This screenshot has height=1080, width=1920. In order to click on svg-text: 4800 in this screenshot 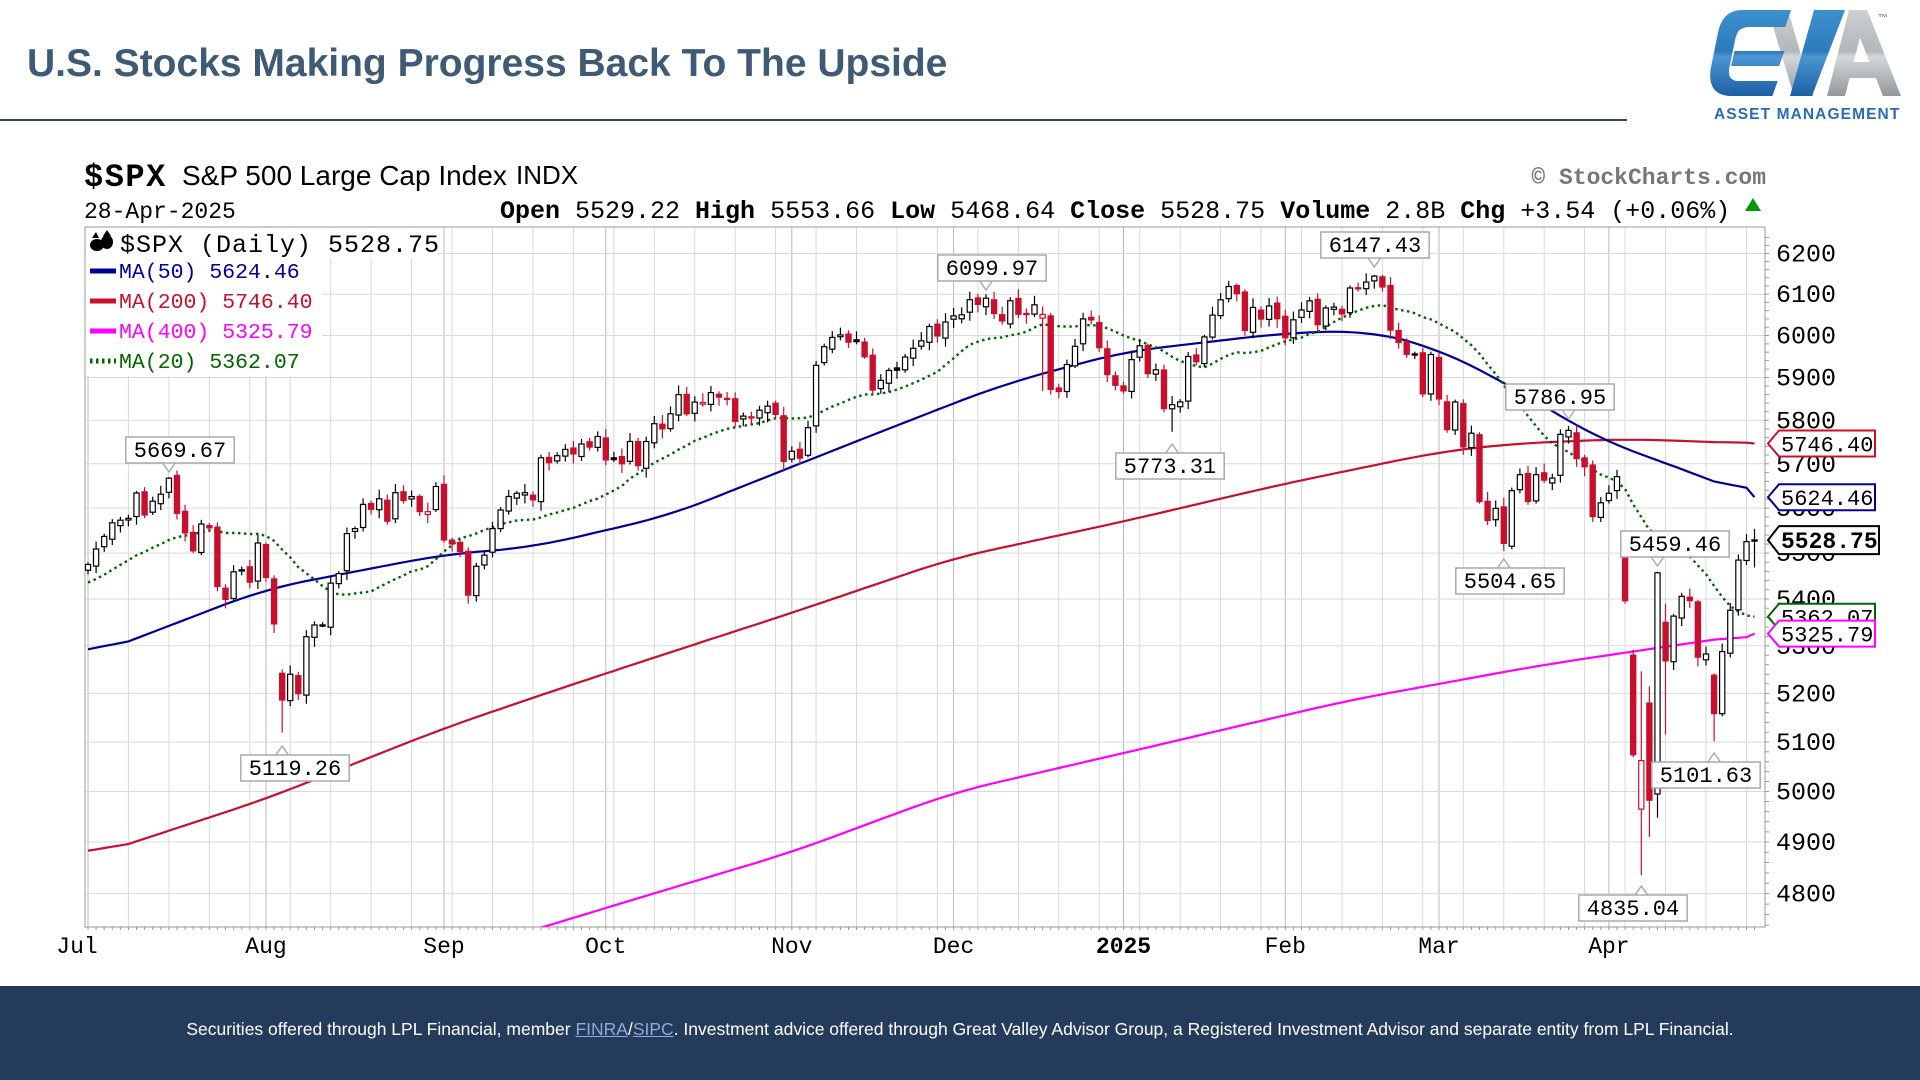, I will do `click(1806, 895)`.